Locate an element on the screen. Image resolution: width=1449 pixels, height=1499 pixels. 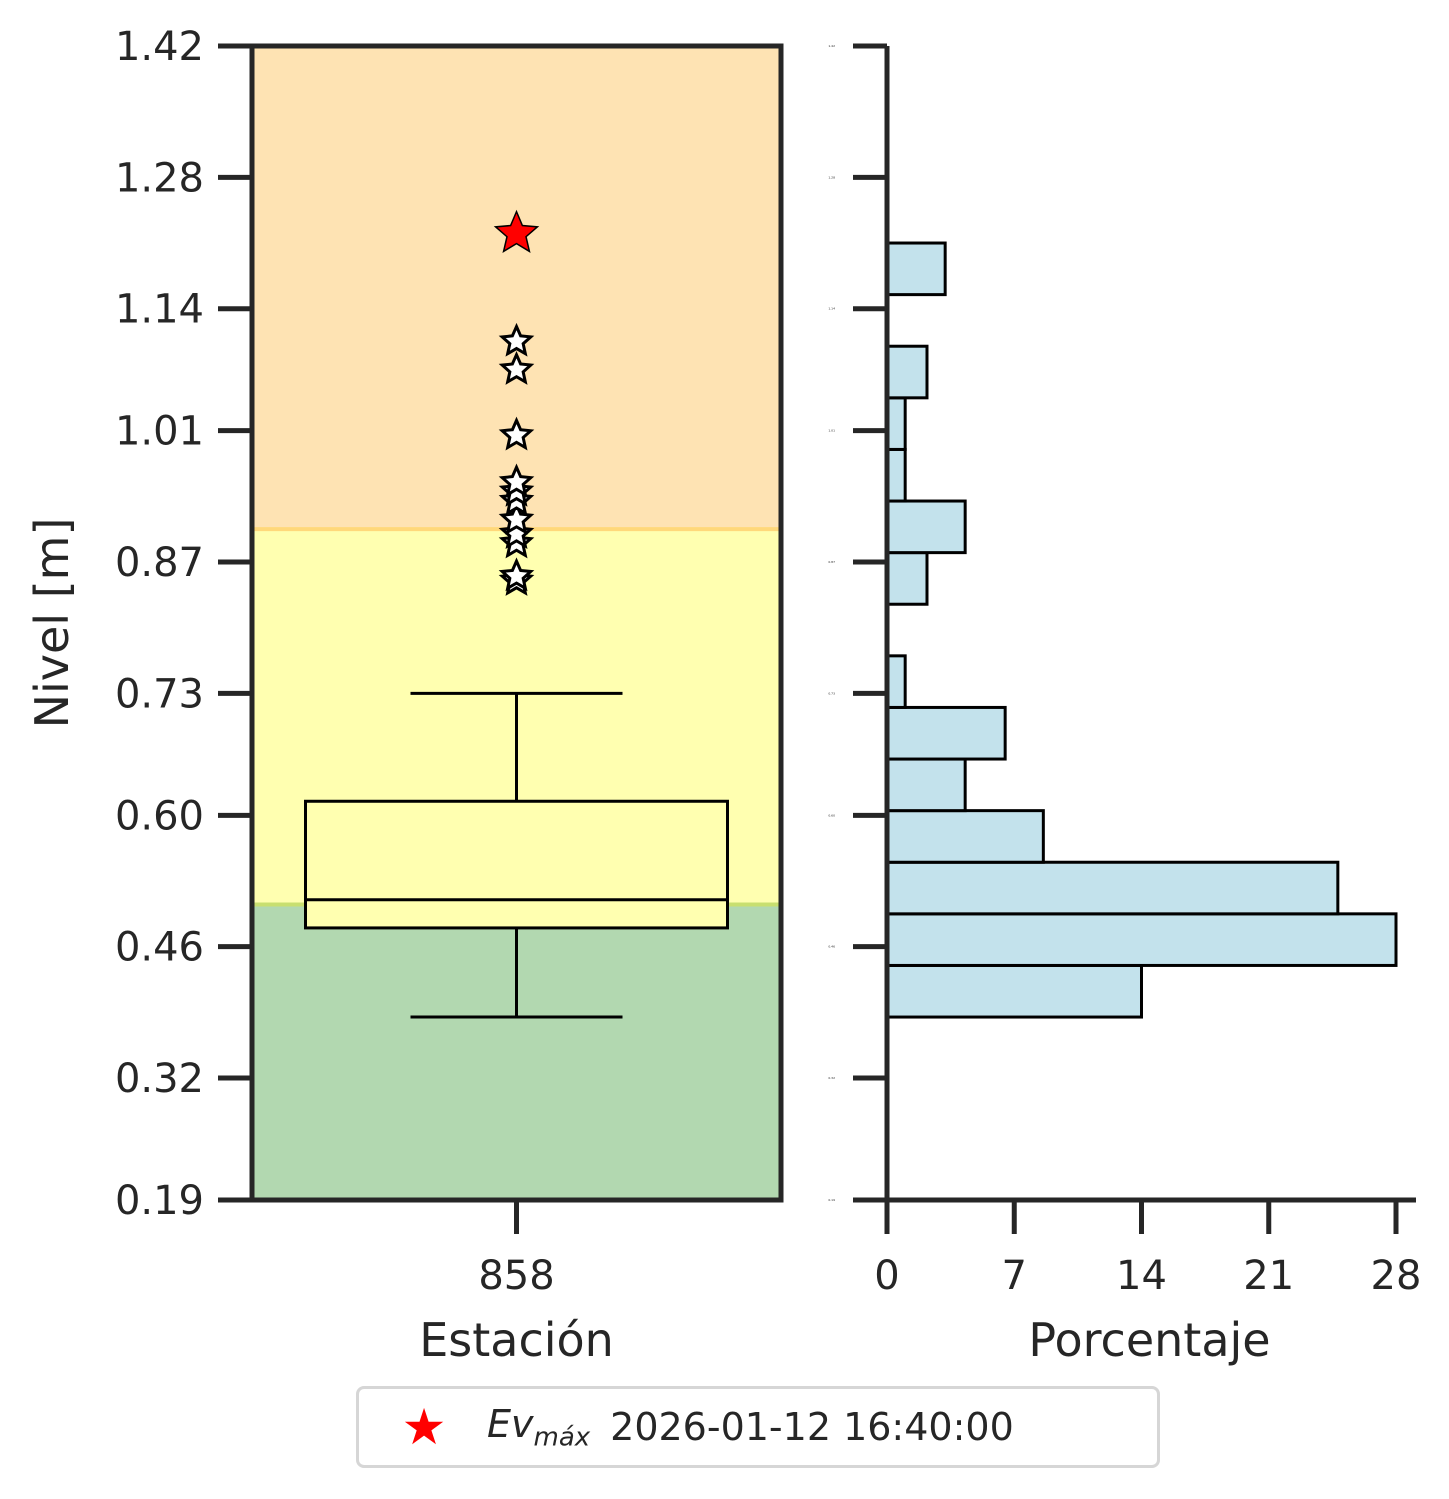
histogram-x-tick-label: 7 is located at coordinates (1014, 1276).